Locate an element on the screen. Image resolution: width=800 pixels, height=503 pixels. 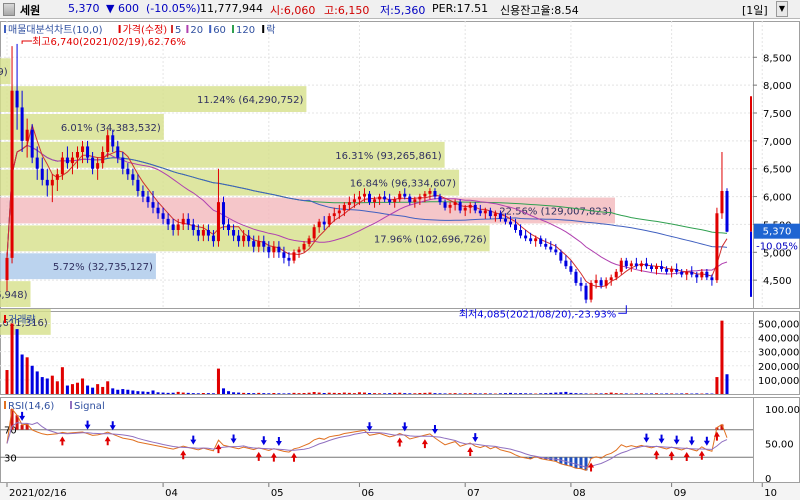
period-down-icon: ▼ is located at coordinates (782, 9).